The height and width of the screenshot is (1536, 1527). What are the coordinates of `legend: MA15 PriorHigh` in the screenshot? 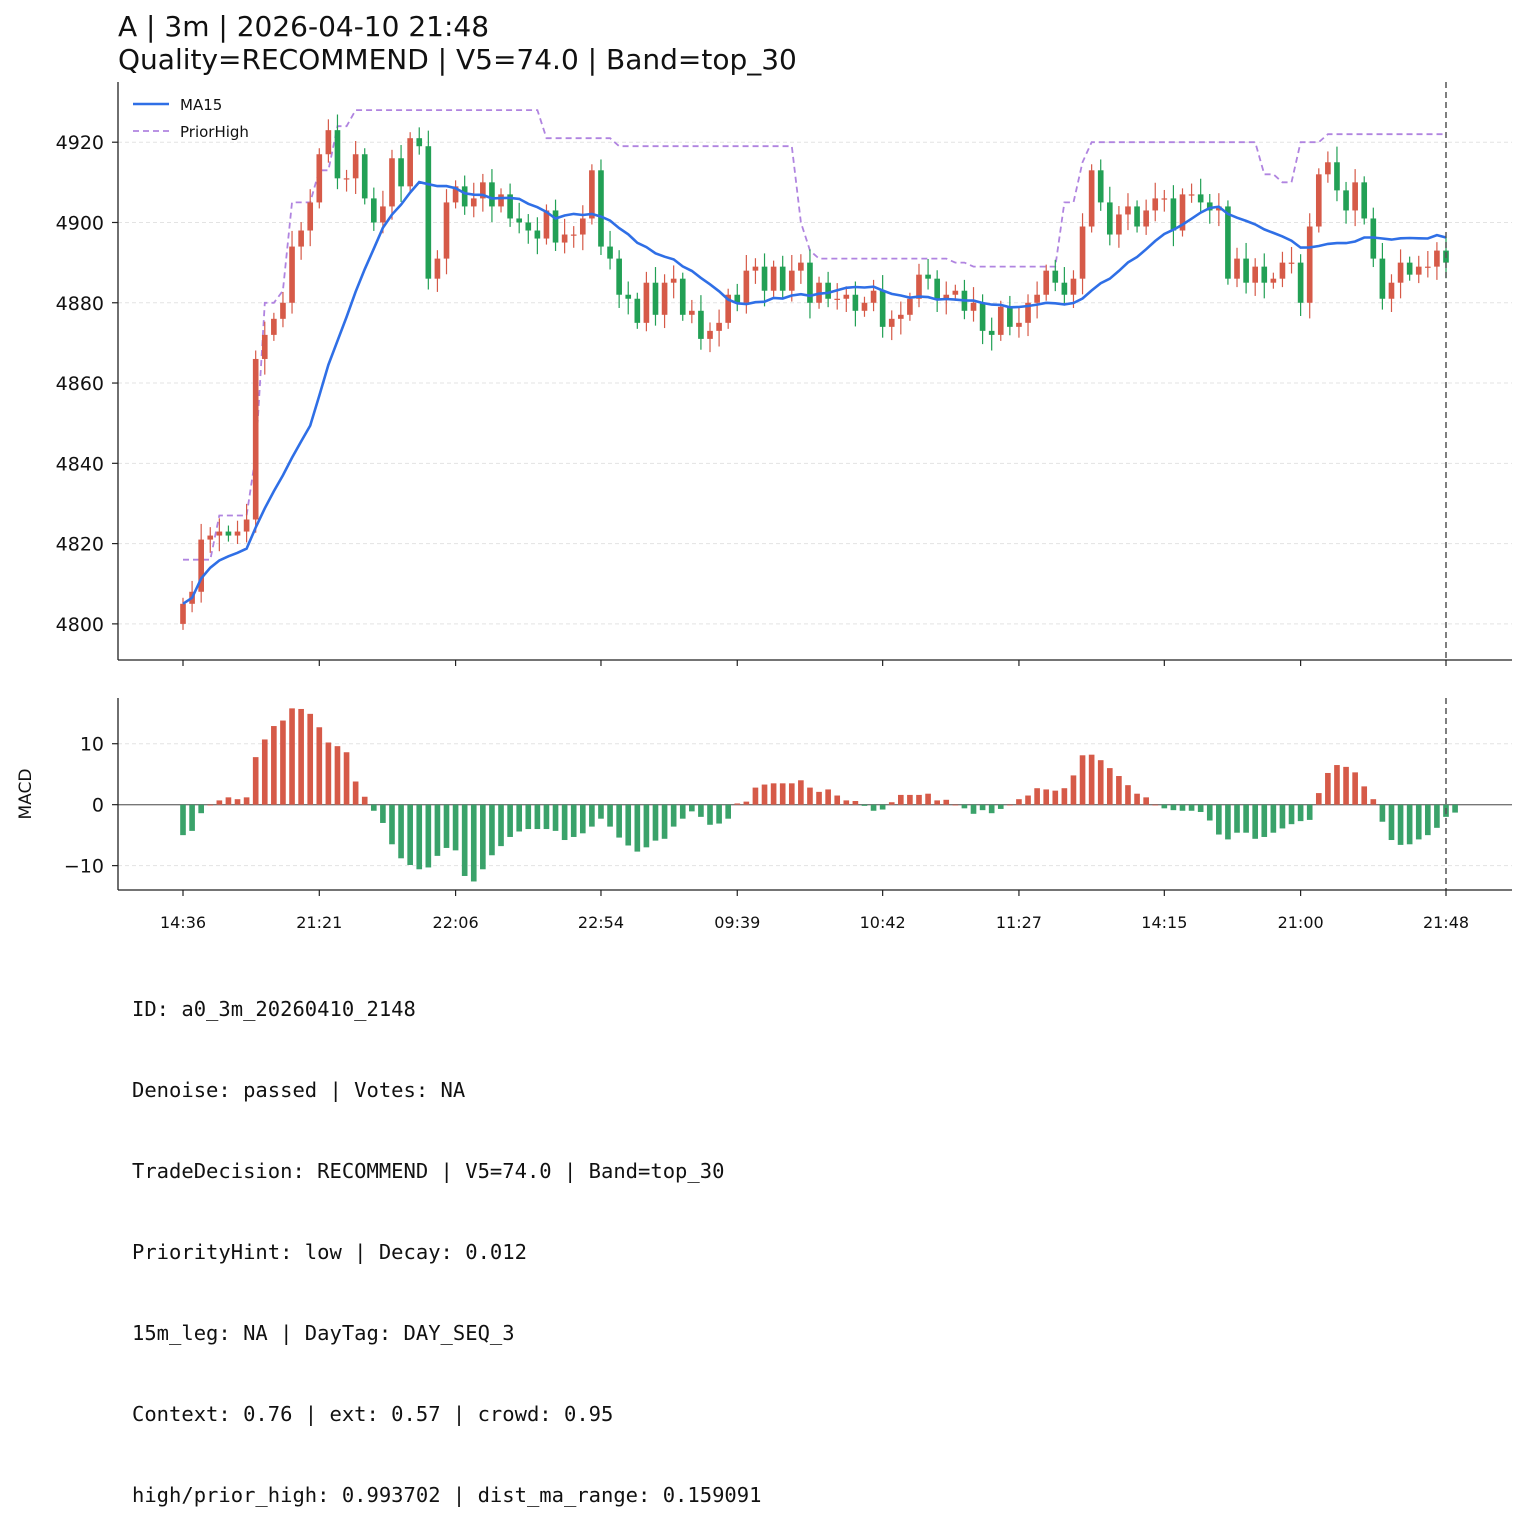 It's located at (191, 118).